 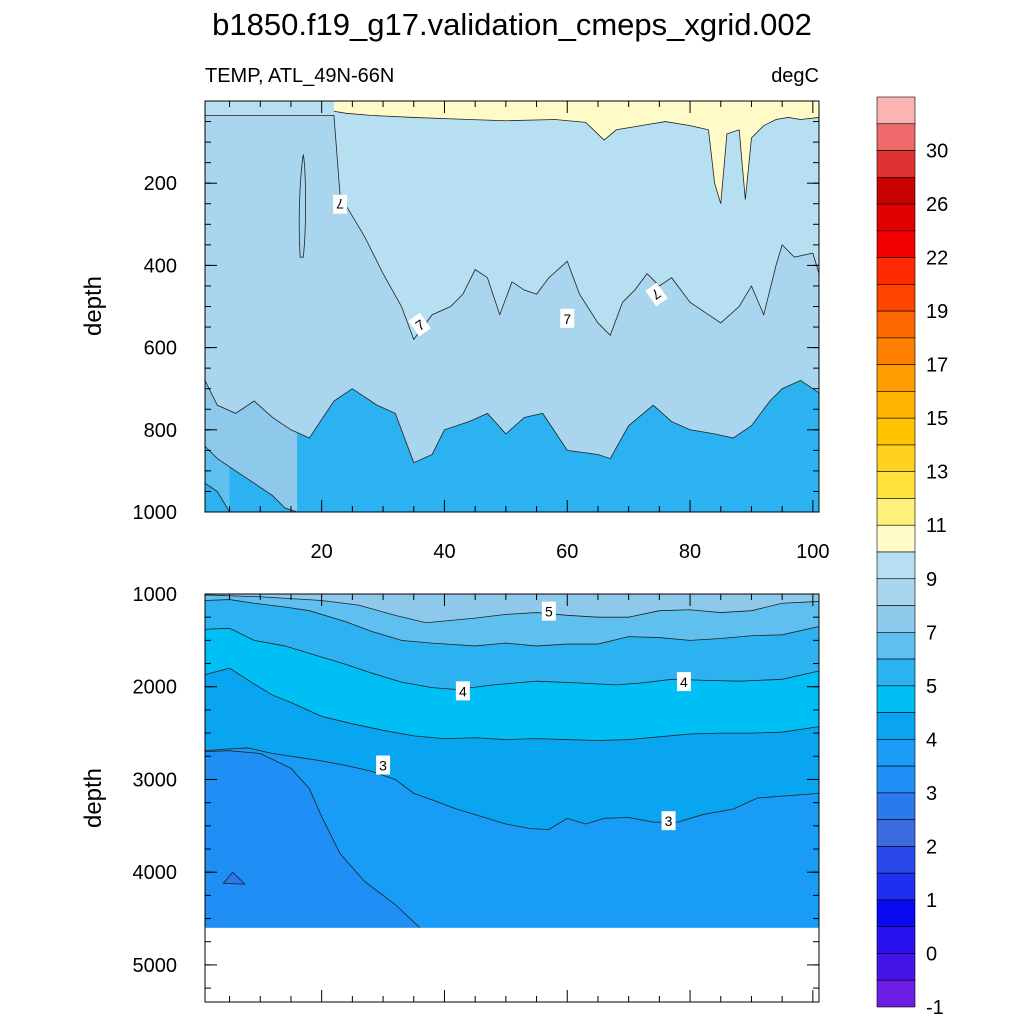 I want to click on colorbar-label: 11, so click(x=936, y=526).